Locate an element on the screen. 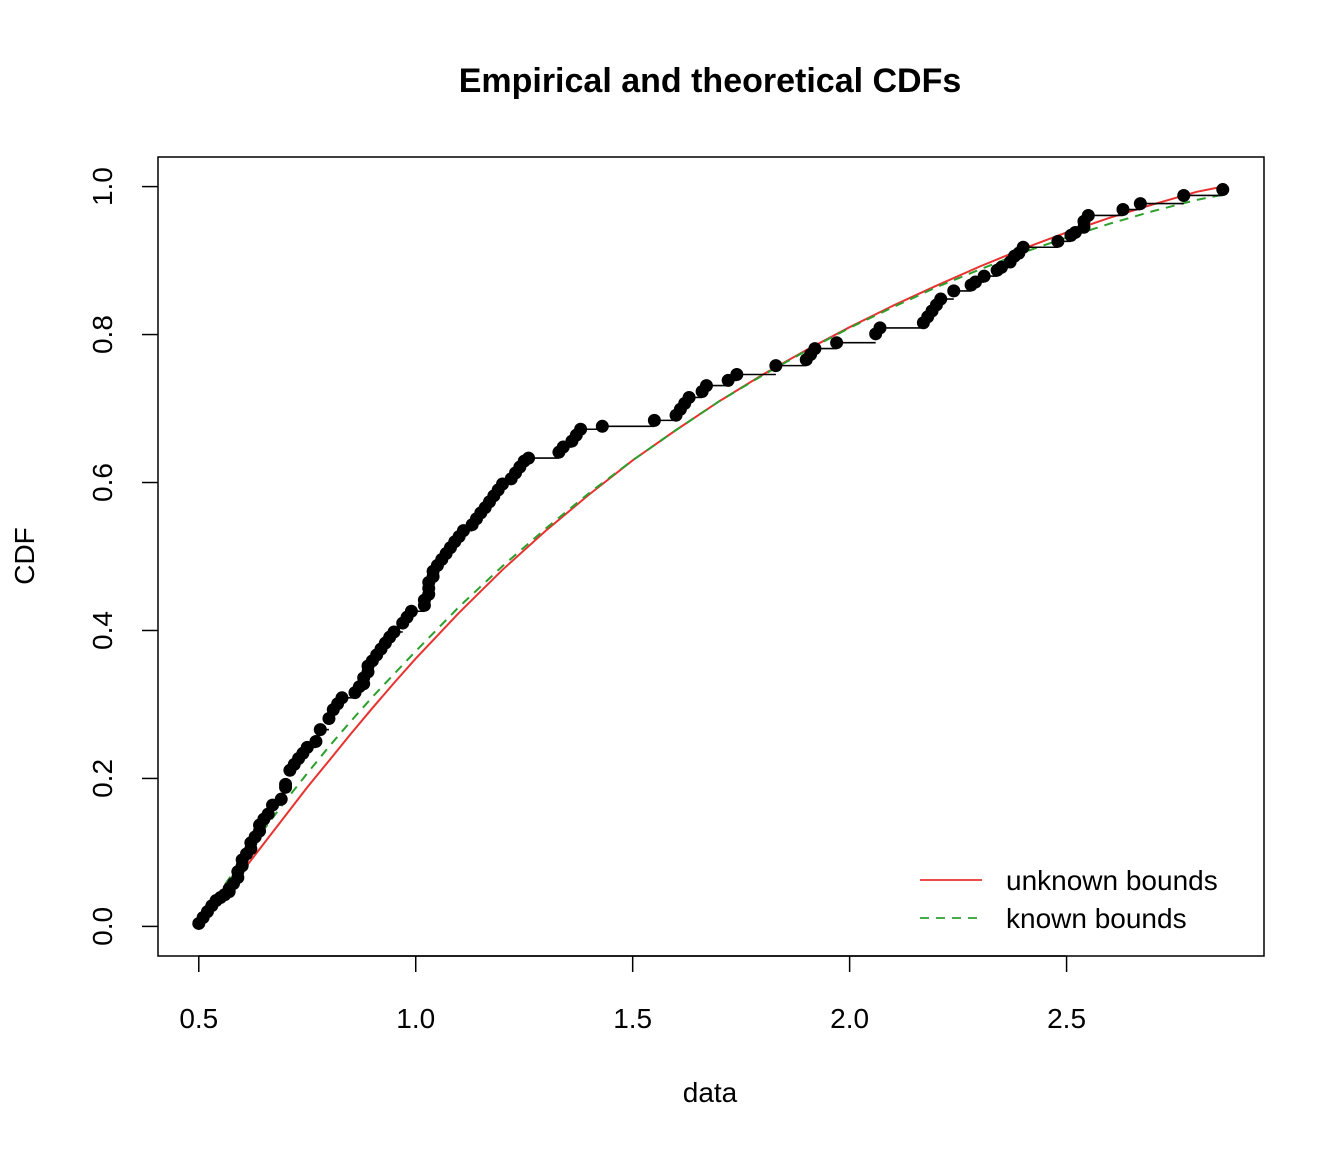 The height and width of the screenshot is (1152, 1344). legend-label-unknown-bounds: unknown bounds is located at coordinates (1112, 880).